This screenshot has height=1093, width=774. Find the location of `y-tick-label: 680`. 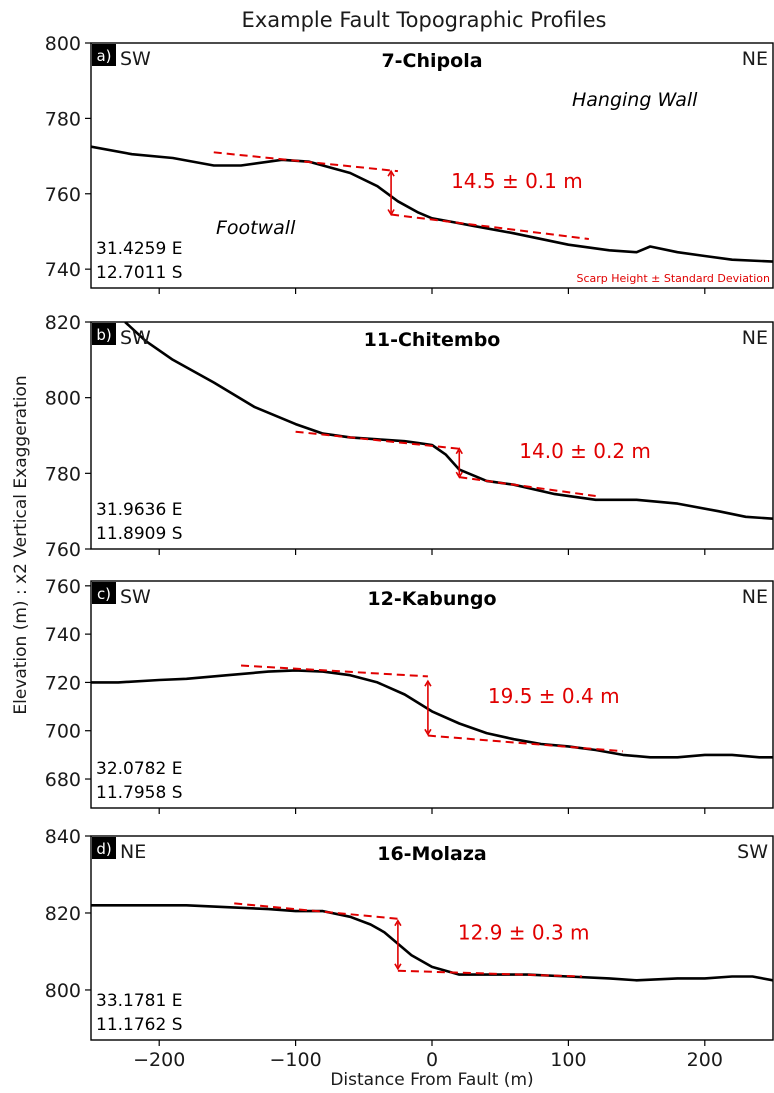

y-tick-label: 680 is located at coordinates (63, 780).